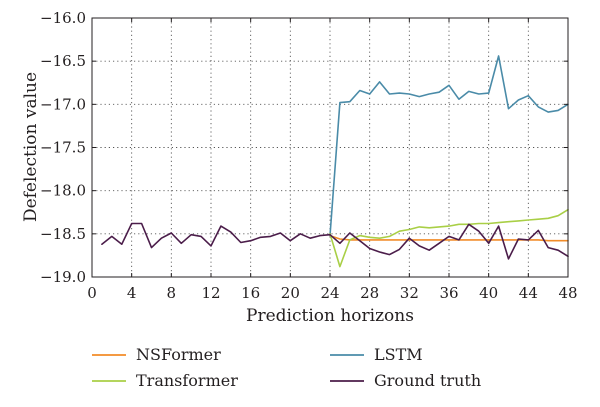 This screenshot has height=407, width=600. Describe the element at coordinates (187, 380) in the screenshot. I see `legend-label-transformer: Transformer` at that location.